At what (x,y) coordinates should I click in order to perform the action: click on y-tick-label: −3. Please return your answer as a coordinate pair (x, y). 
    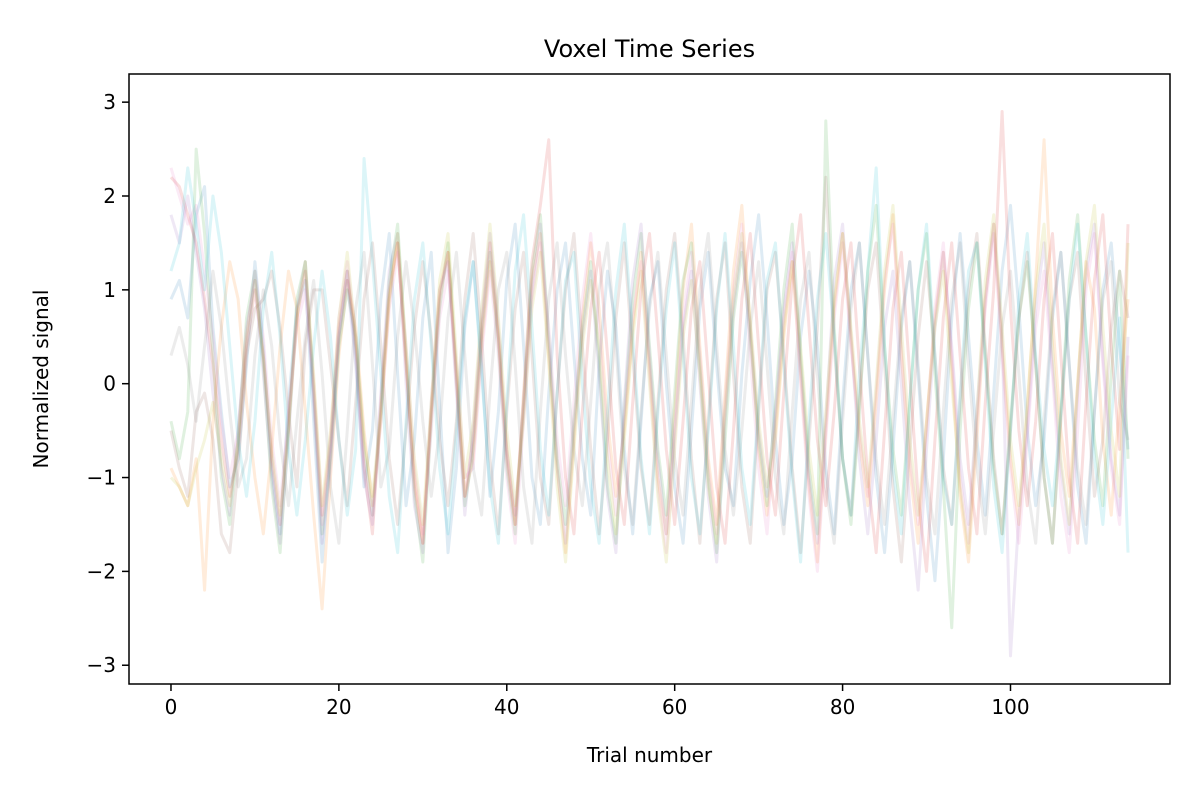
    Looking at the image, I should click on (101, 665).